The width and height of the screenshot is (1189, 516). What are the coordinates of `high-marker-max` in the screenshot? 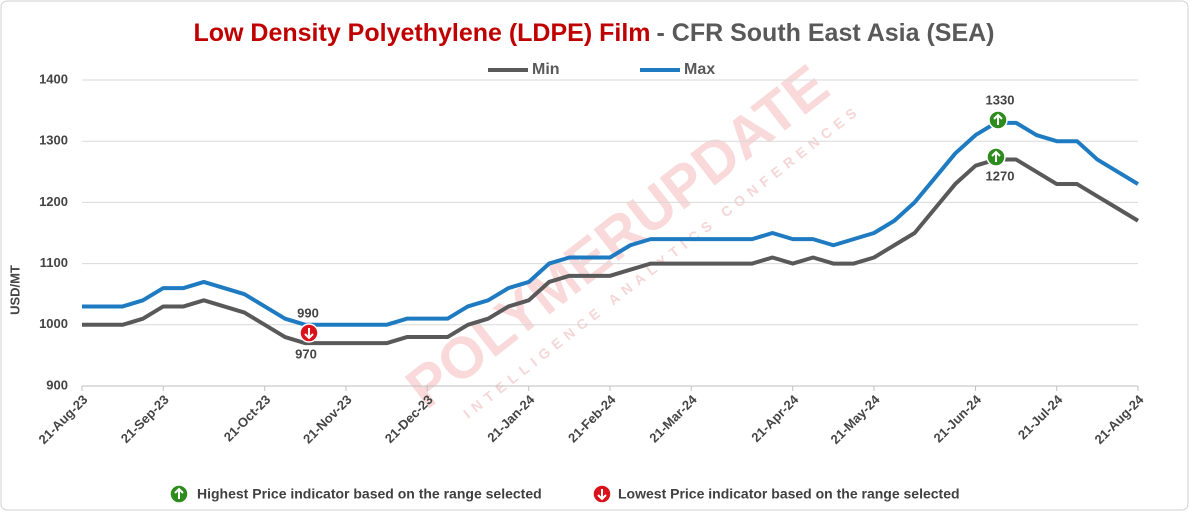 It's located at (998, 120).